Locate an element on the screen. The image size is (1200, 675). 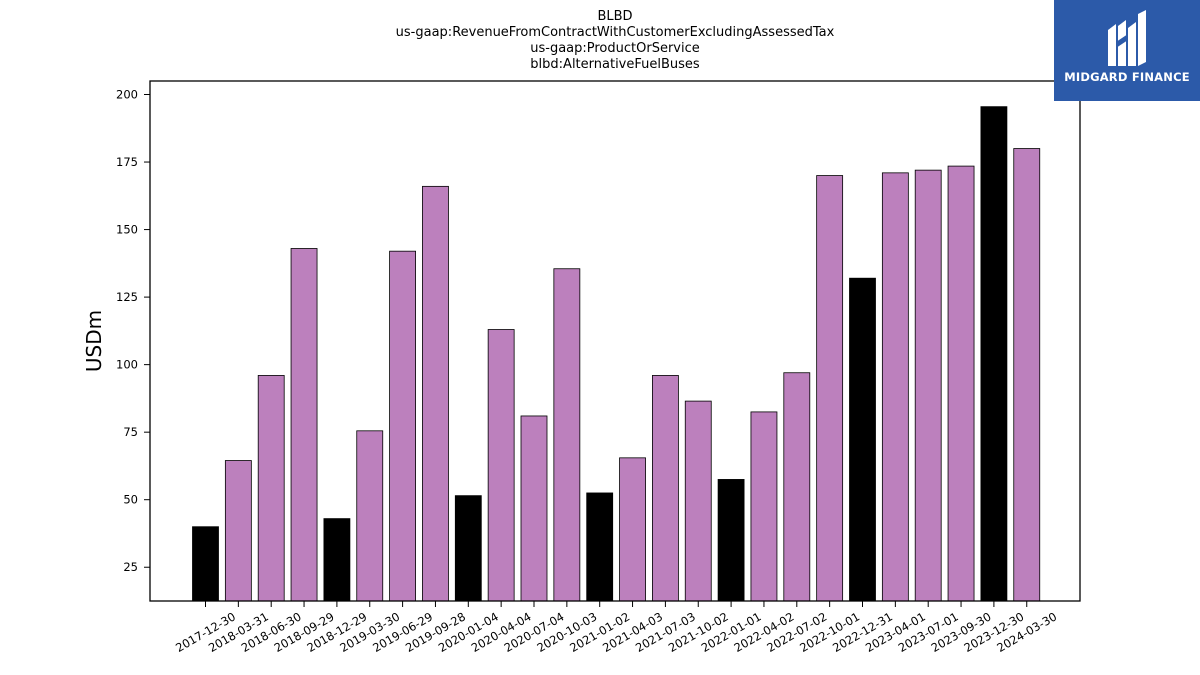
y-tick-label: 100 is located at coordinates (127, 365).